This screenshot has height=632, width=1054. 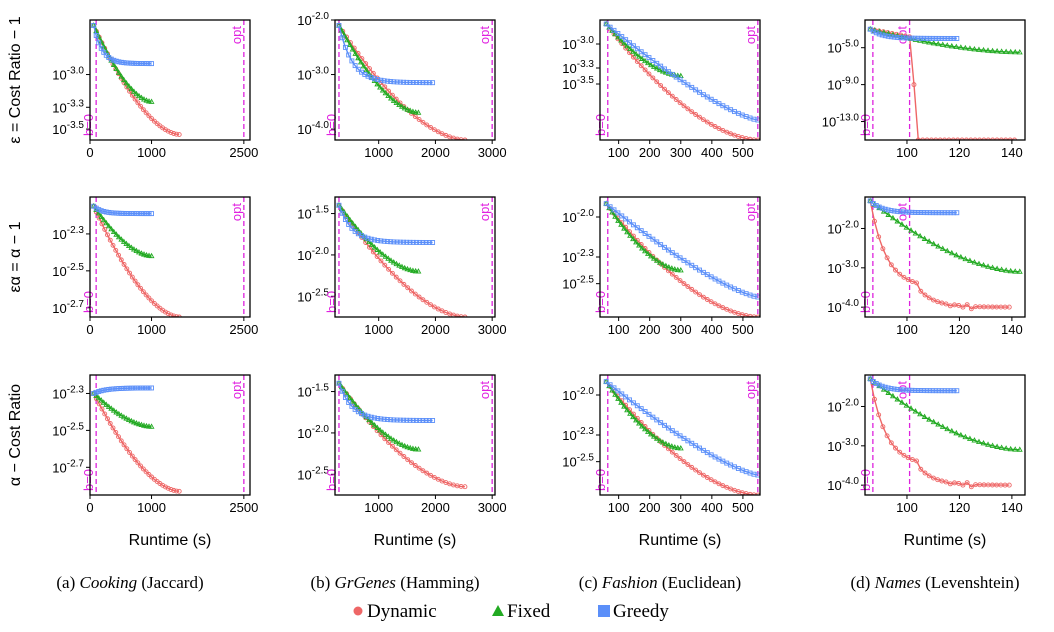 I want to click on series-line-greedy, so click(x=385, y=54).